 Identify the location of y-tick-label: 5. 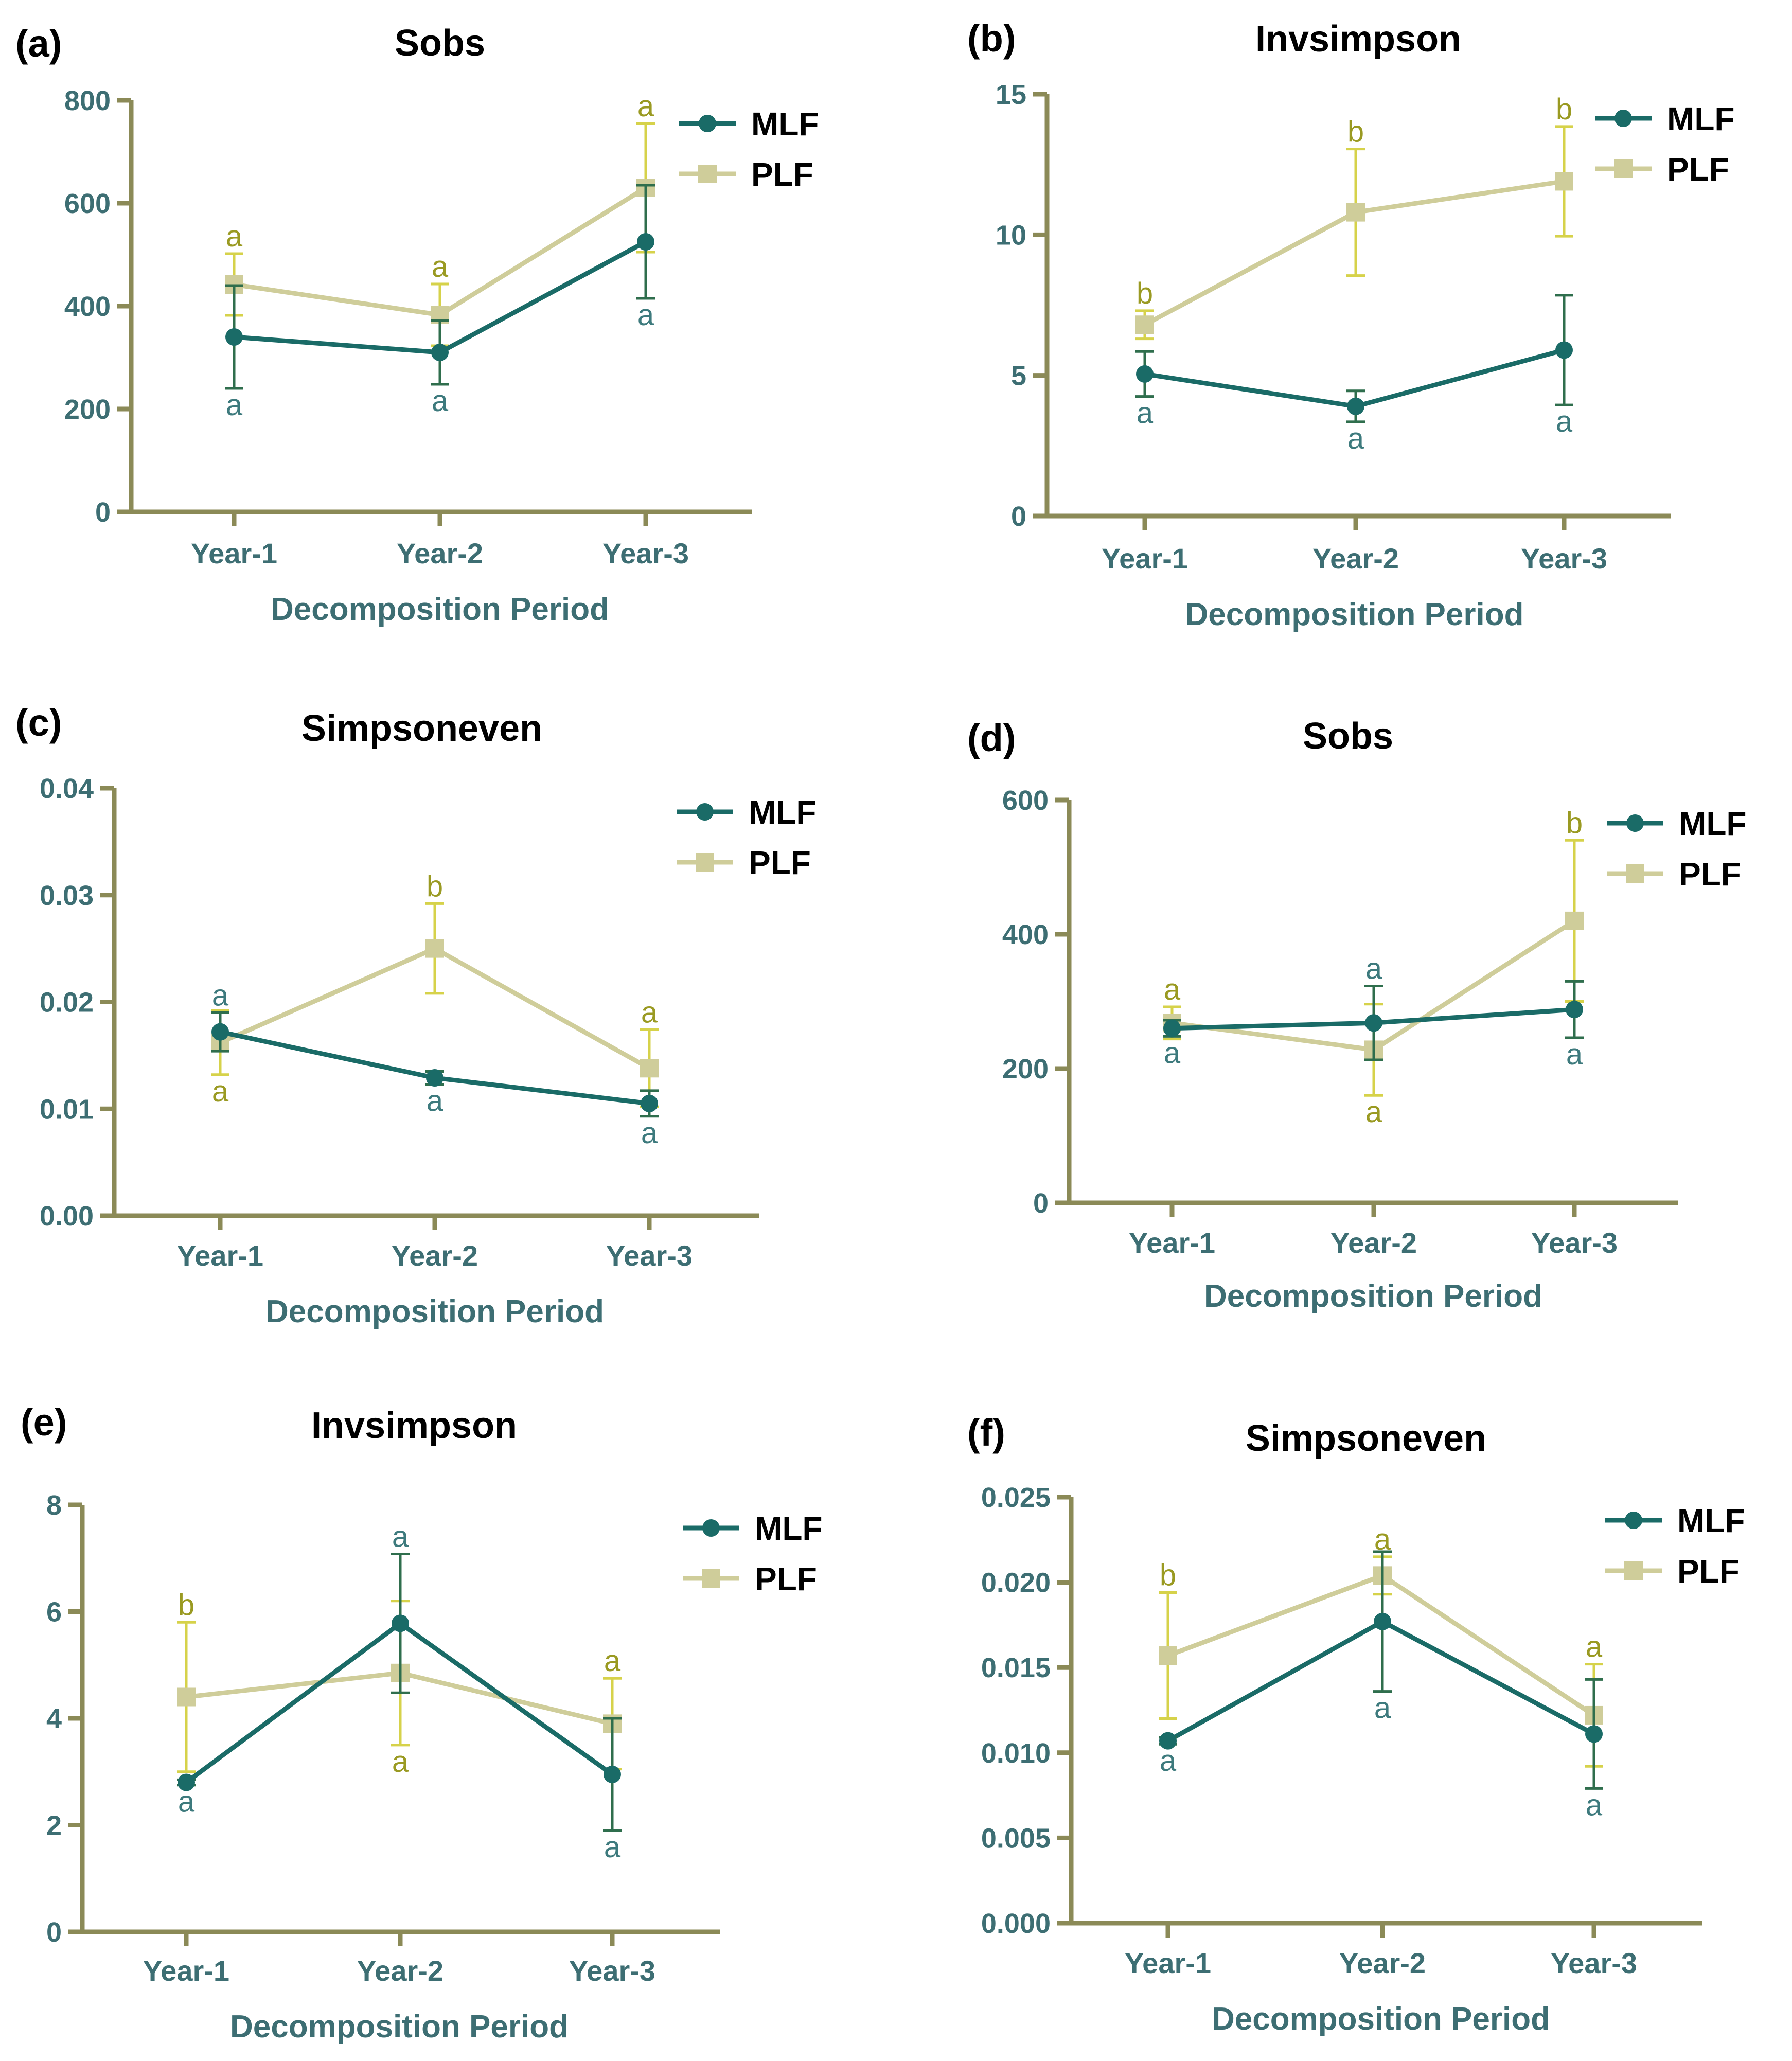
(1019, 377).